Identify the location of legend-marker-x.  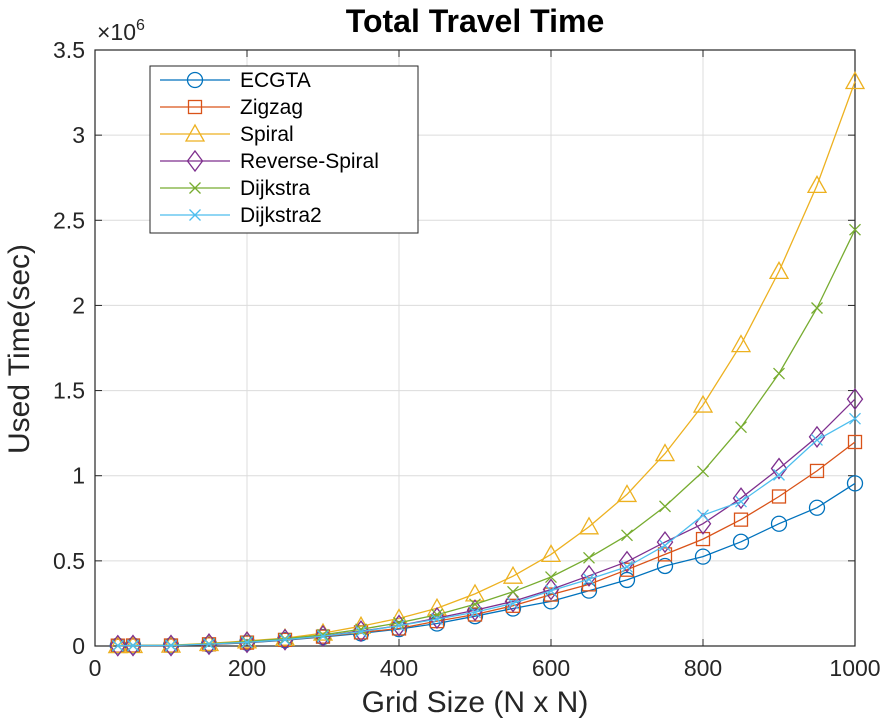
(195, 188).